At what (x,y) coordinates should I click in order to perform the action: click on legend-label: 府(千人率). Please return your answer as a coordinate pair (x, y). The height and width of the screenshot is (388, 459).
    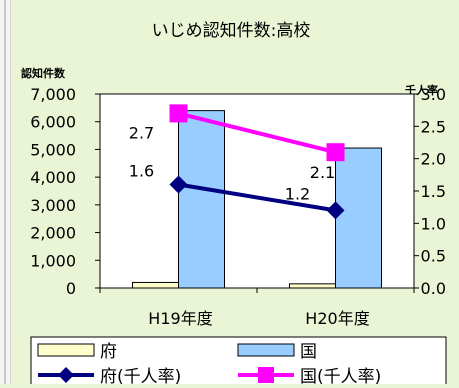
    Looking at the image, I should click on (140, 375).